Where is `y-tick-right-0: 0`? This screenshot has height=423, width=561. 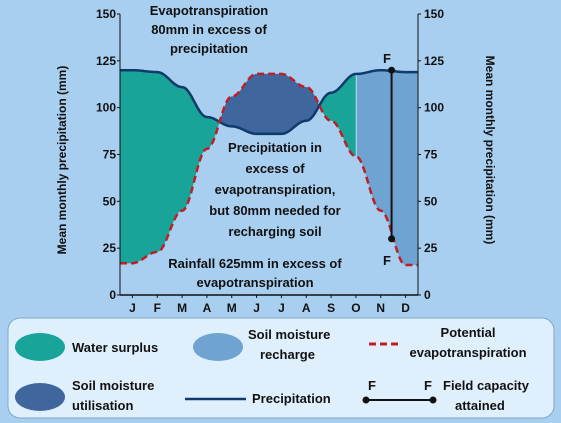
y-tick-right-0: 0 is located at coordinates (427, 295).